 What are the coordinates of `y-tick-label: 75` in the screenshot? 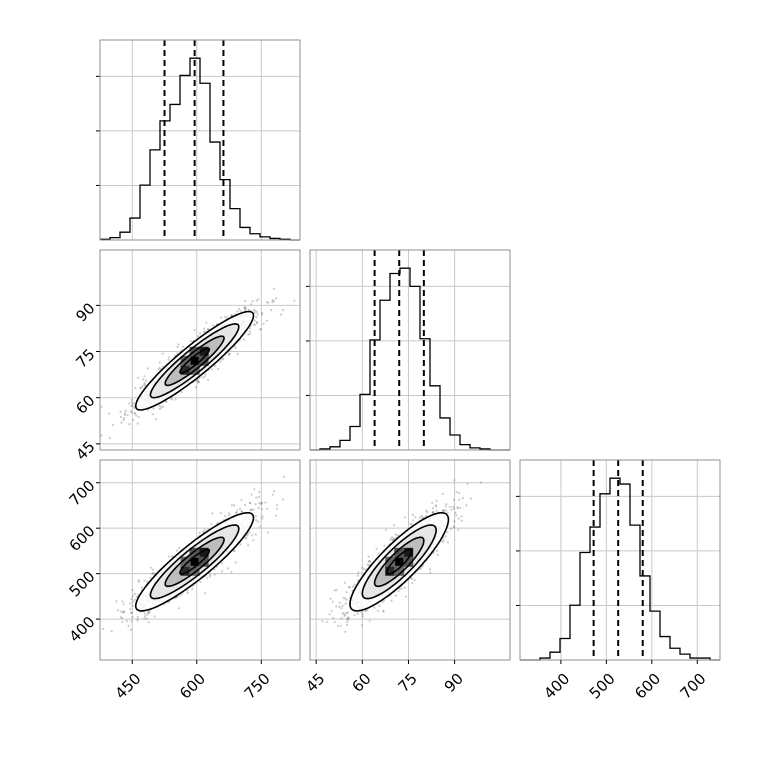 It's located at (85, 358).